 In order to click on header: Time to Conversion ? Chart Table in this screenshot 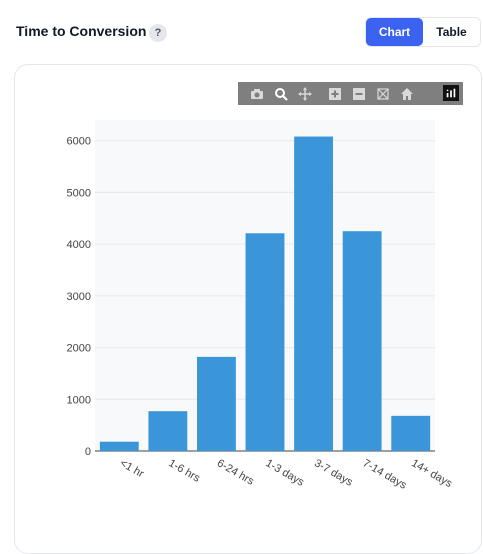, I will do `click(241, 32)`.